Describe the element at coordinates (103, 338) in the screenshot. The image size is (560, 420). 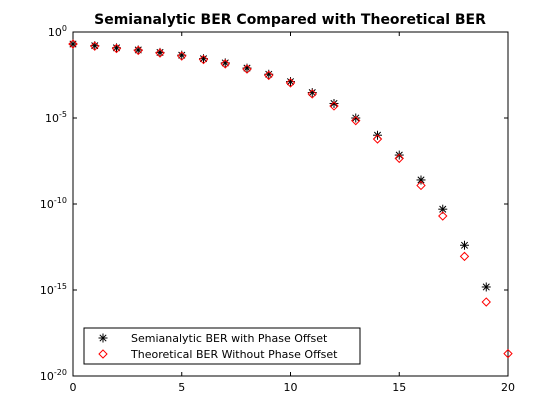
I see `legend-star-icon` at that location.